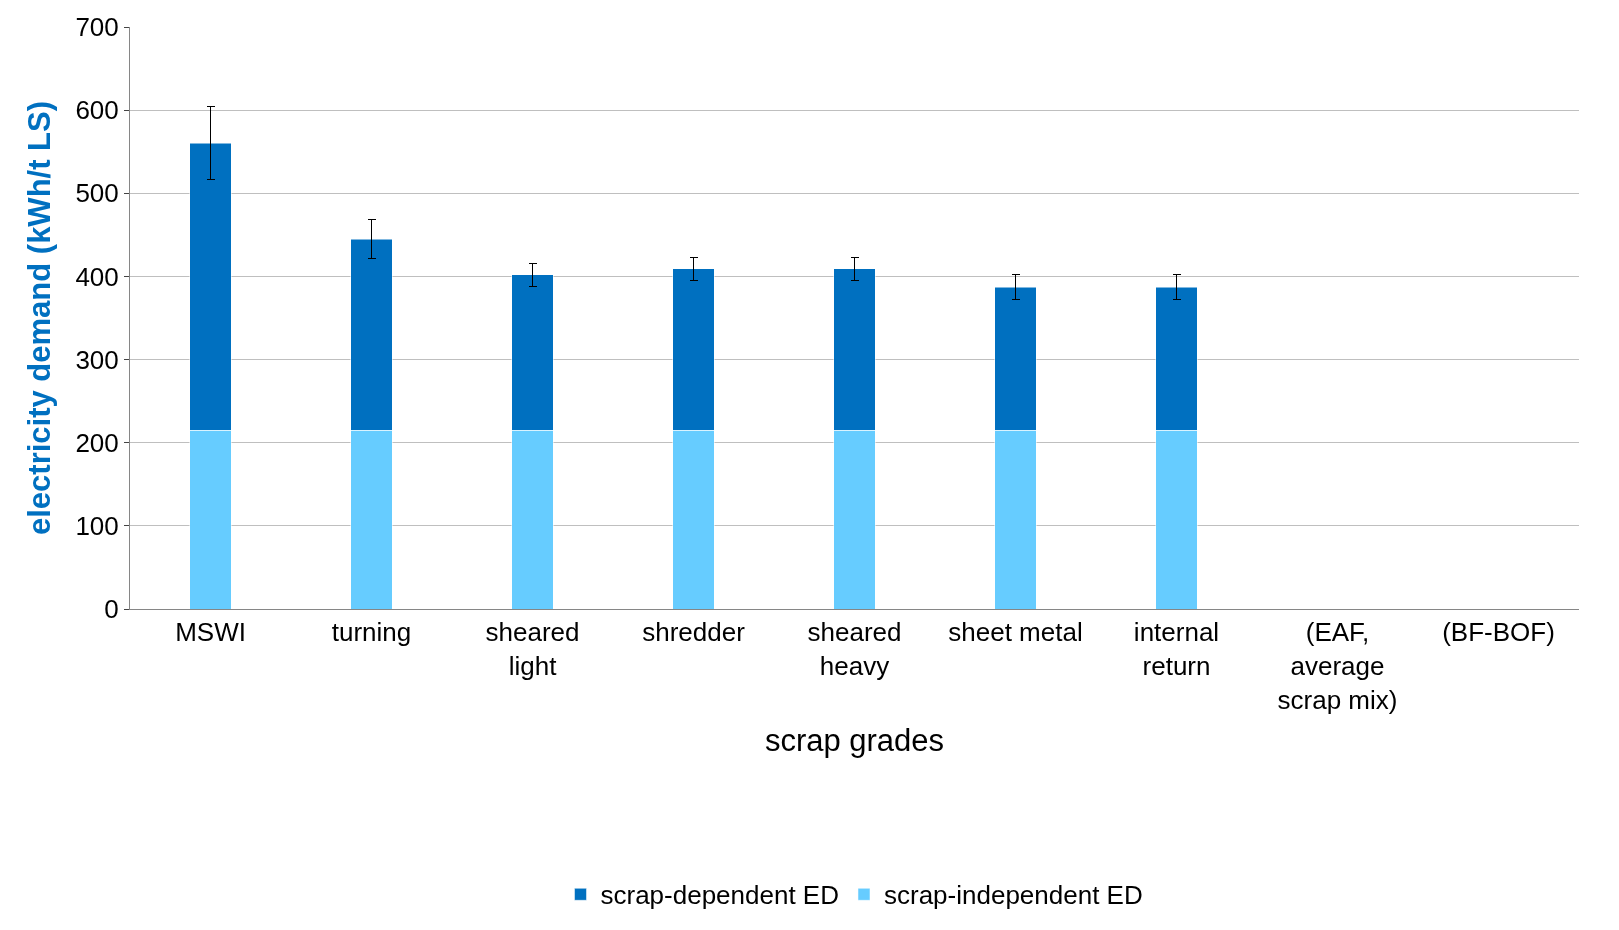 This screenshot has height=930, width=1619. Describe the element at coordinates (97, 193) in the screenshot. I see `y-tick-label: 500` at that location.